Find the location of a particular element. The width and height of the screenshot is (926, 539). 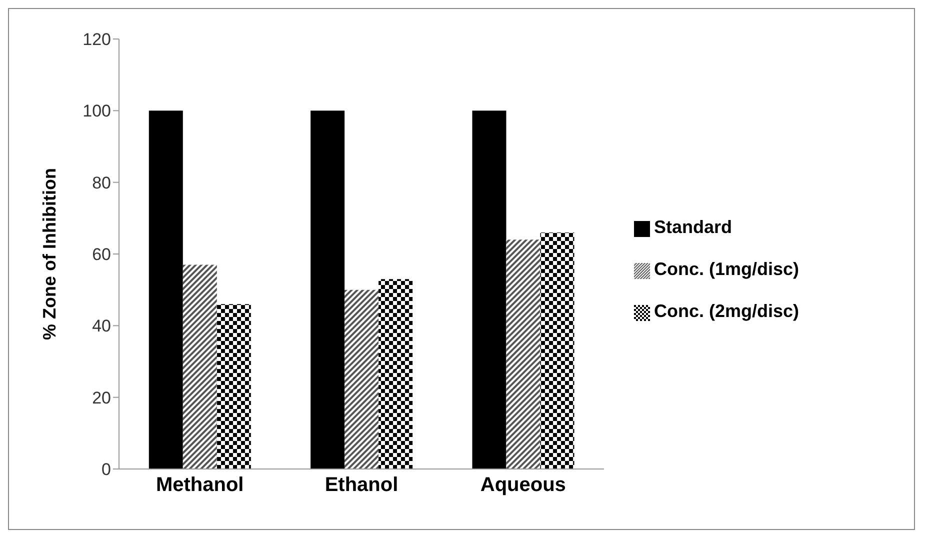

y-axis-title: % Zone of Inhibition is located at coordinates (49, 254).